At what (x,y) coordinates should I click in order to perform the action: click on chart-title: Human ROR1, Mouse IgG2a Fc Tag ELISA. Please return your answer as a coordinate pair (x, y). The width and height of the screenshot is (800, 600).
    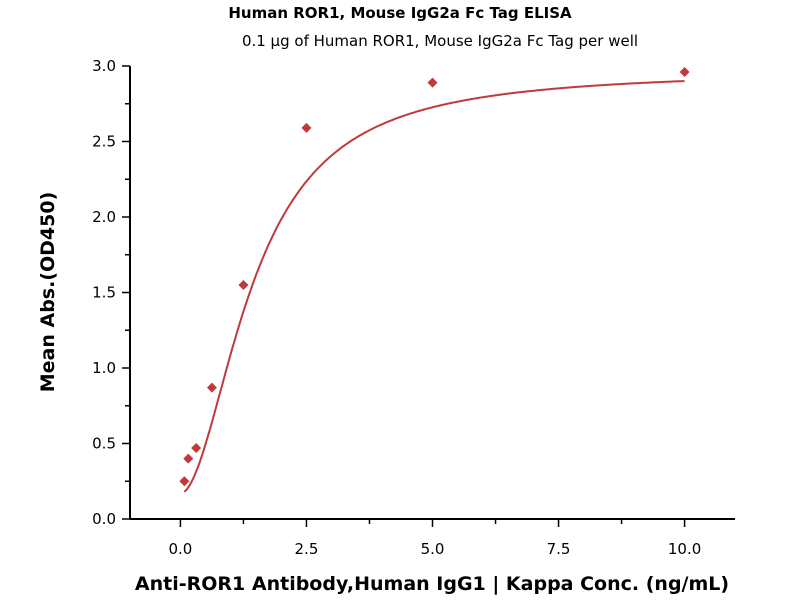
    Looking at the image, I should click on (400, 13).